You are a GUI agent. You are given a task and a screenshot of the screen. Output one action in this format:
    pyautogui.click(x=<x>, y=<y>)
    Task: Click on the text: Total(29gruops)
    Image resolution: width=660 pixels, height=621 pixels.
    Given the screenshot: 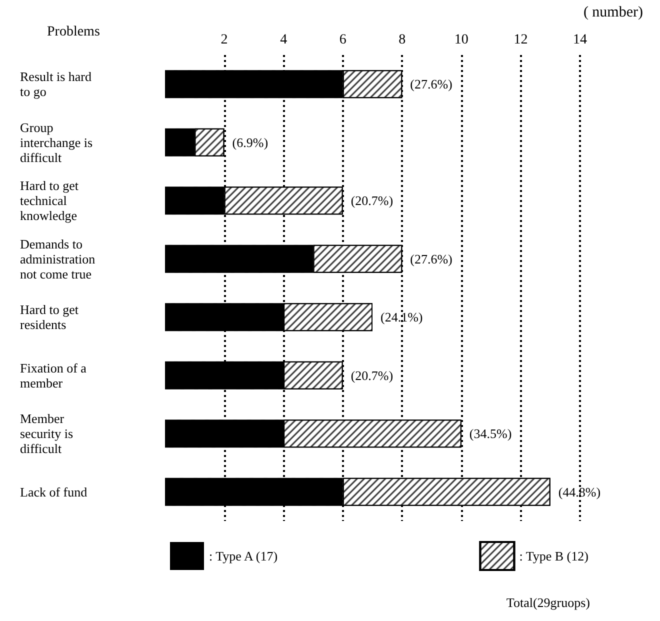 What is the action you would take?
    pyautogui.click(x=548, y=602)
    